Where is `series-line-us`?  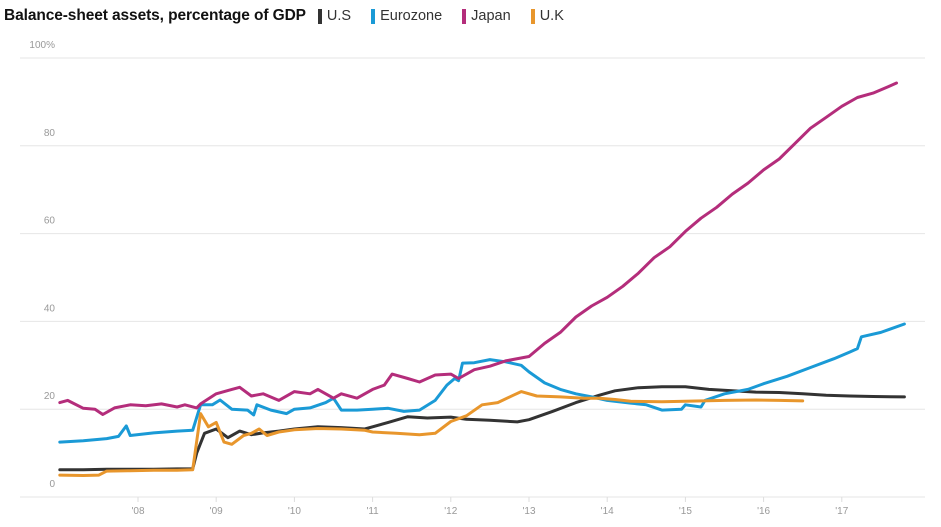
series-line-us is located at coordinates (482, 428).